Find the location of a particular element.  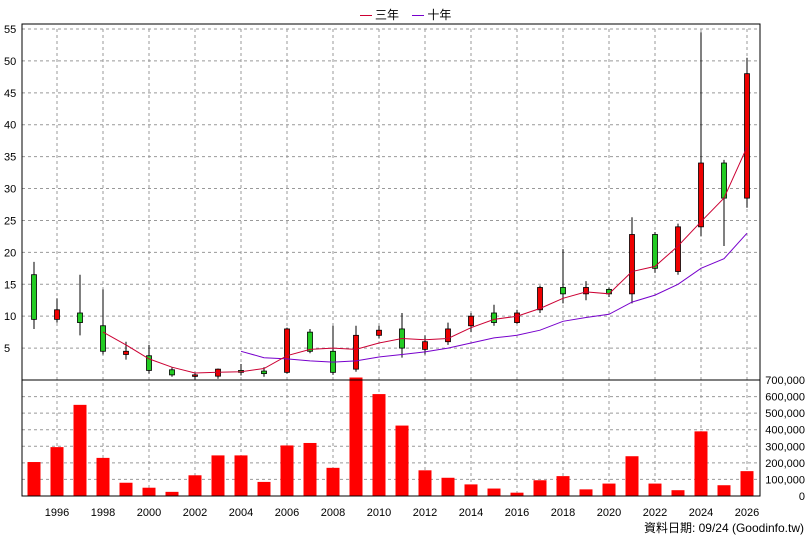

price-tick-label: 50 is located at coordinates (10, 62).